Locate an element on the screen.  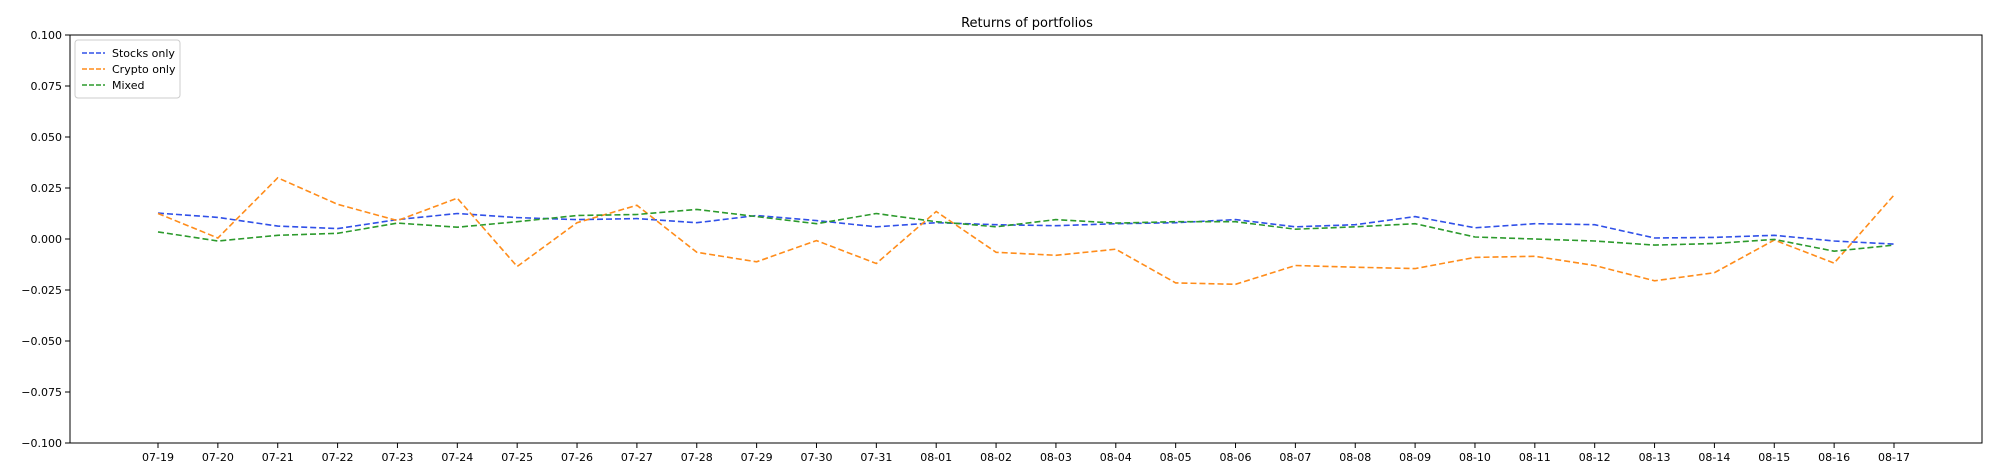
y-tick-label: −0.050 is located at coordinates (41, 341).